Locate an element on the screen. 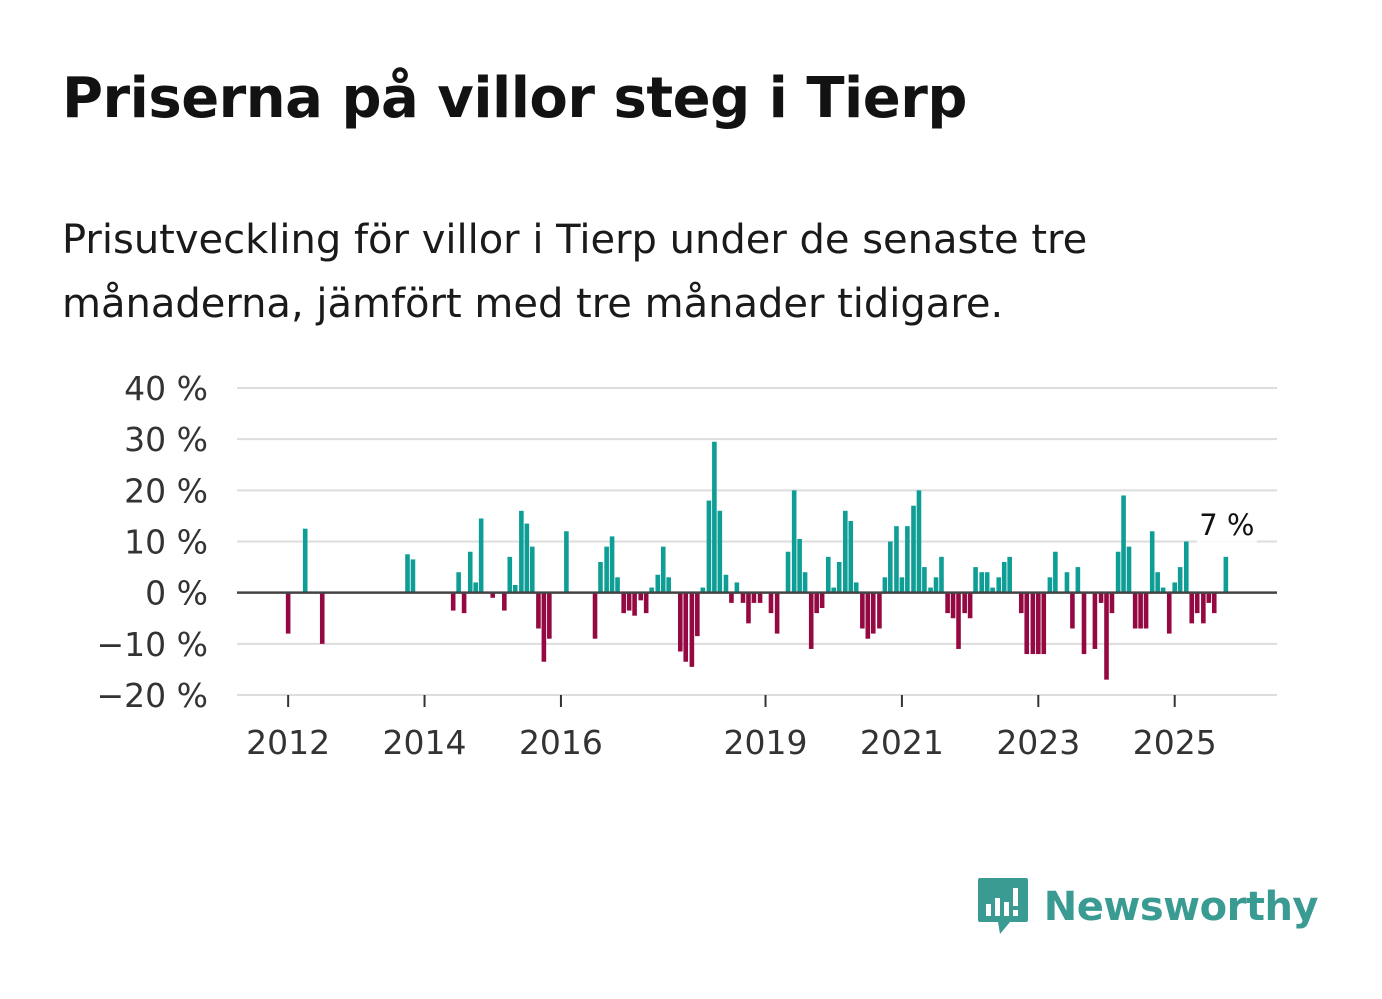  y-axis-ticks: 40 % 30 % 20 % 10 % 0 % −10 % −20 % is located at coordinates (153, 542).